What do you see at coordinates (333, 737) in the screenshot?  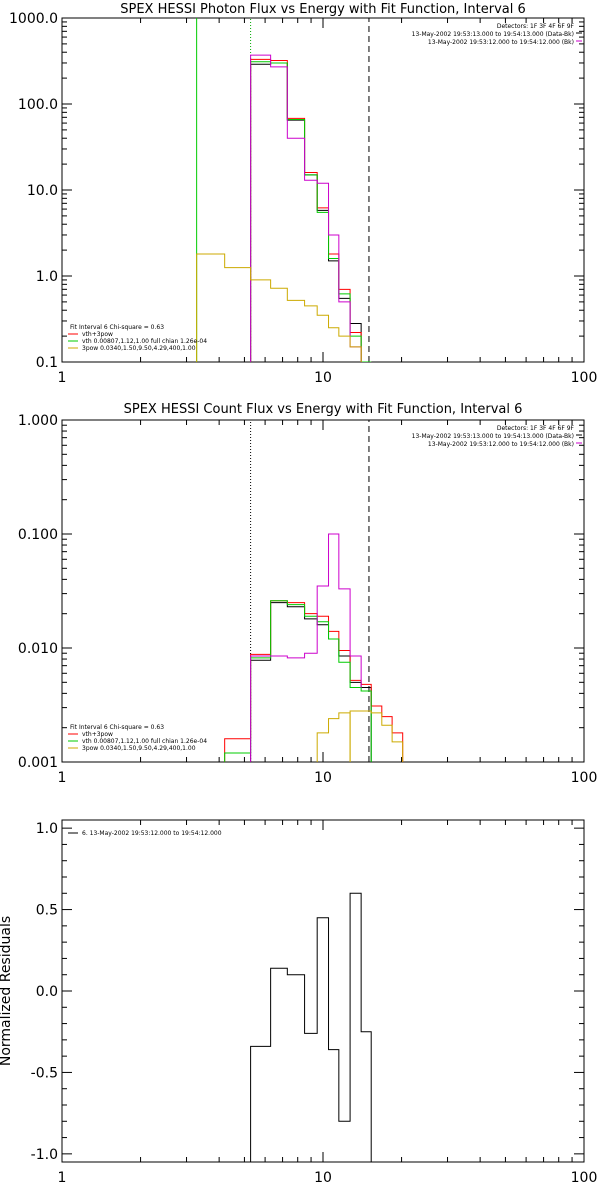 I see `series-5-histogram` at bounding box center [333, 737].